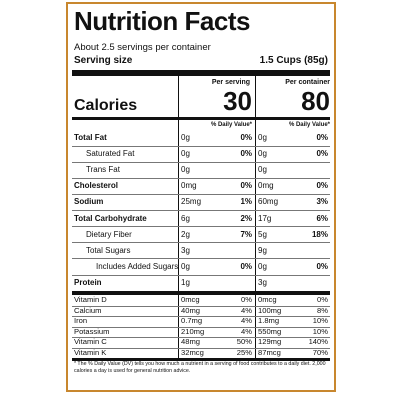  I want to click on nutrient-dv-container: 3%, so click(322, 202).